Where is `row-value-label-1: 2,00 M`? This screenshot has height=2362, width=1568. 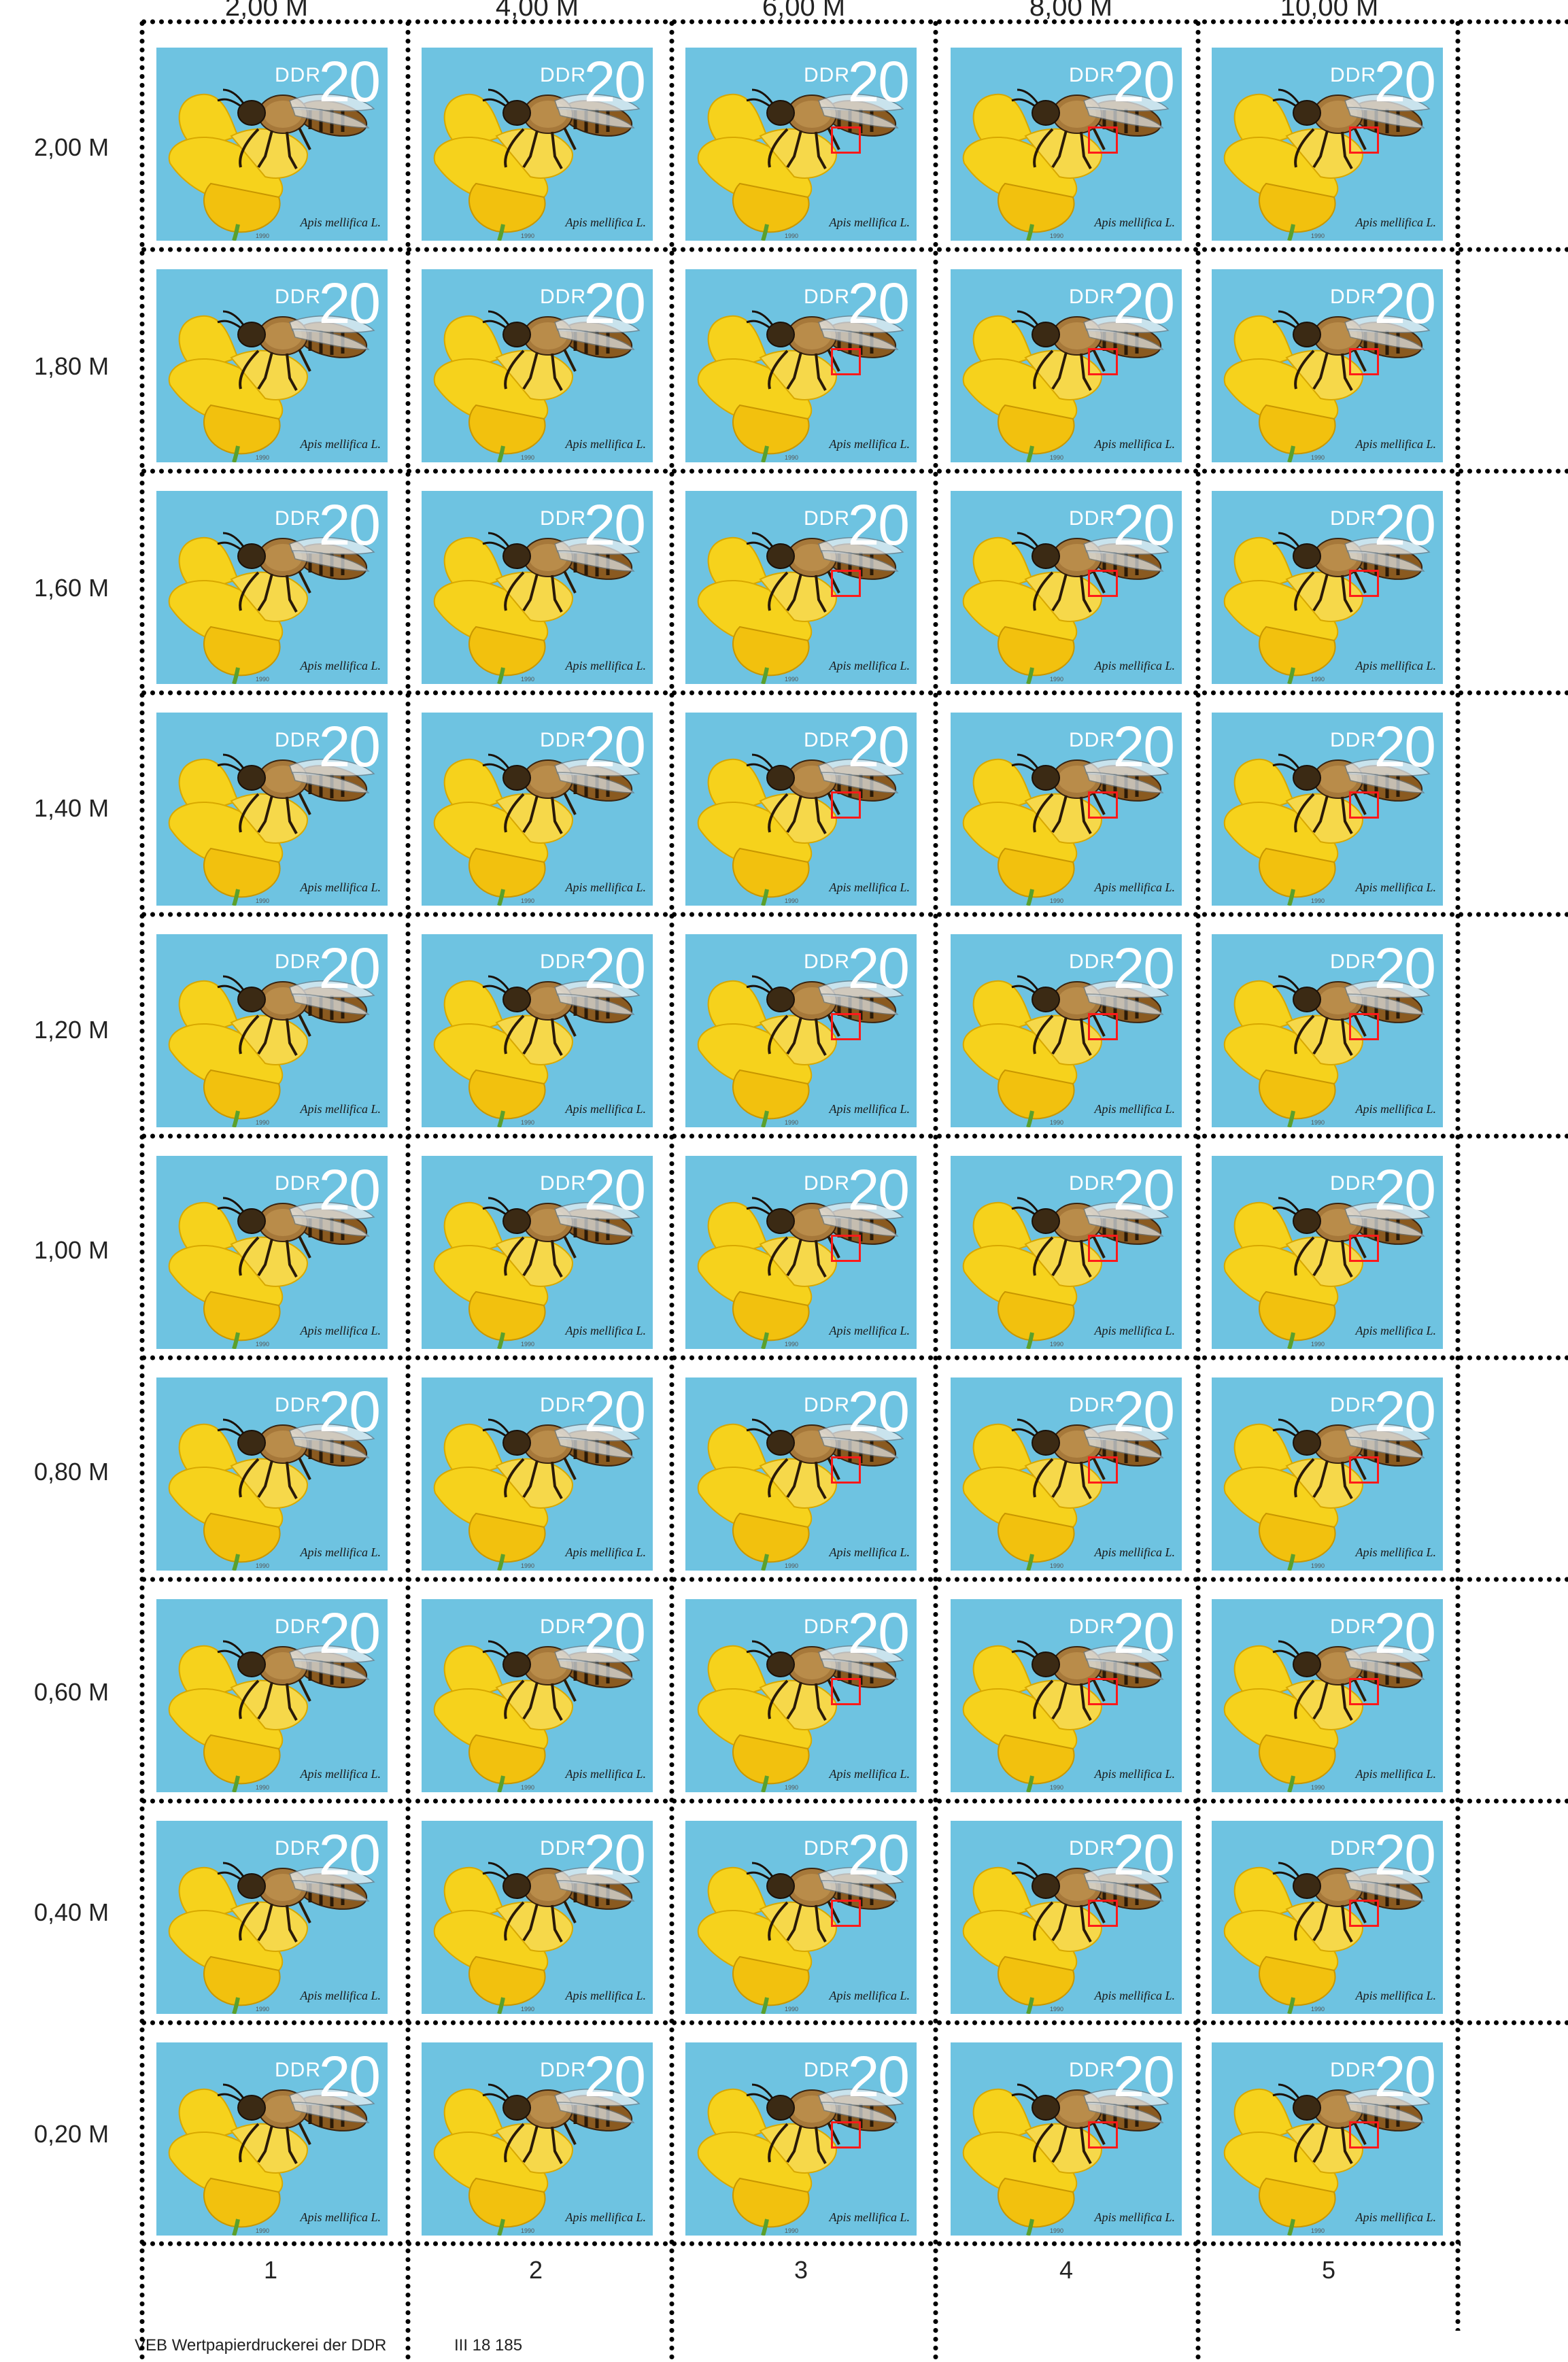 row-value-label-1: 2,00 M is located at coordinates (71, 147).